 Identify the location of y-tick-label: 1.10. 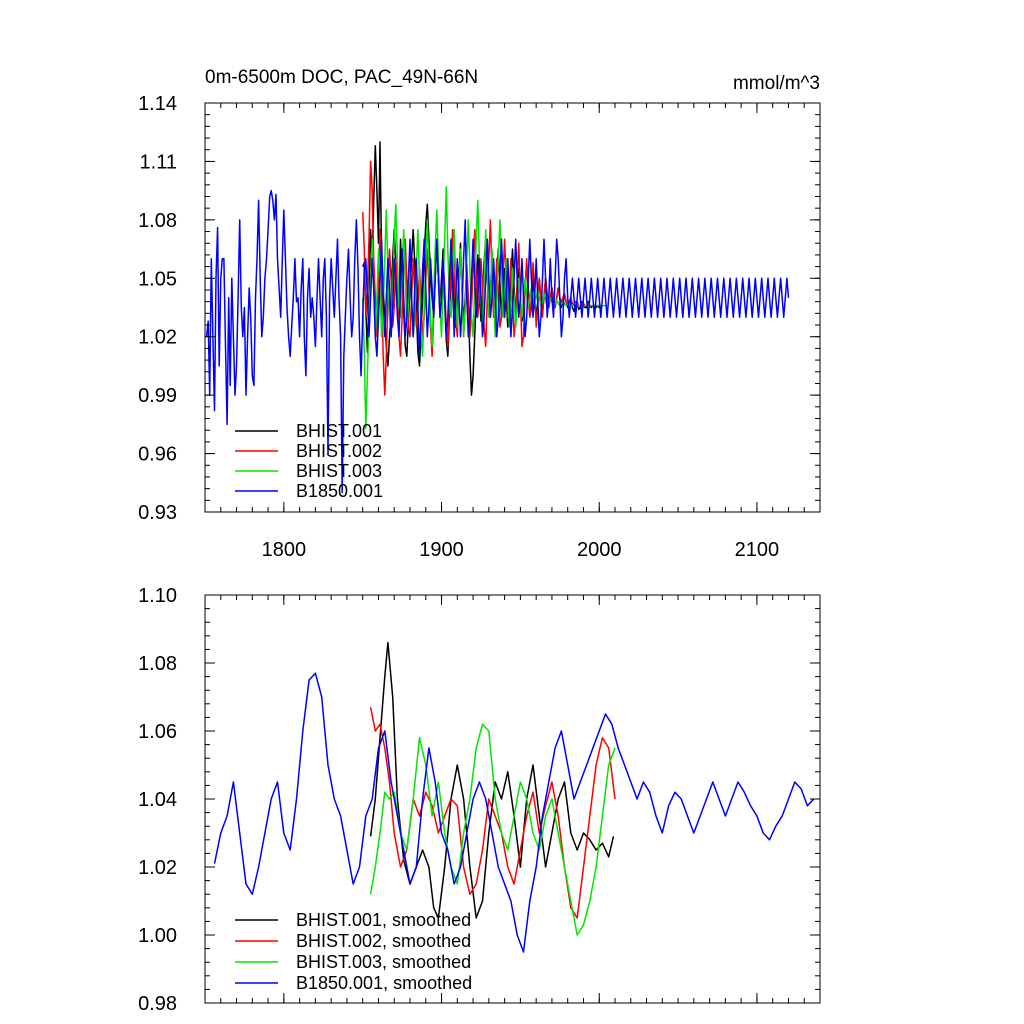
(157, 596).